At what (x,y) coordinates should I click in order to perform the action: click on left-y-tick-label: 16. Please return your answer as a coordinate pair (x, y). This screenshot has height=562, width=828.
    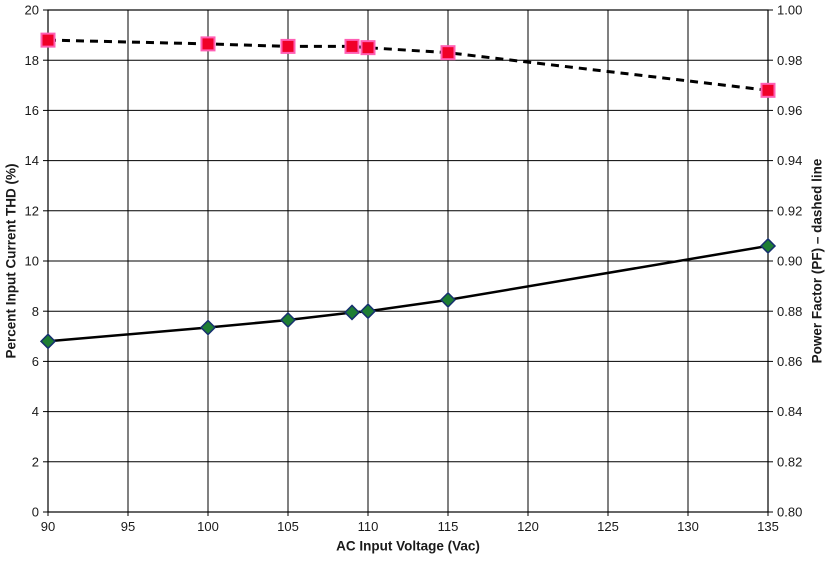
    Looking at the image, I should click on (32, 110).